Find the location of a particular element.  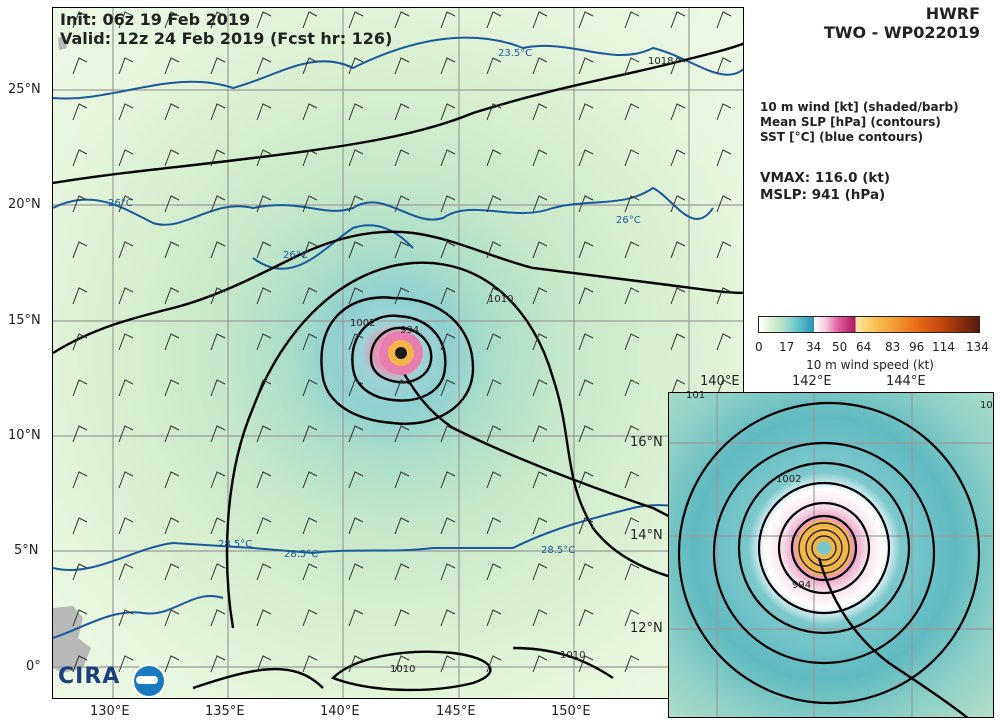

lon-label-135e: 135°E is located at coordinates (225, 711).